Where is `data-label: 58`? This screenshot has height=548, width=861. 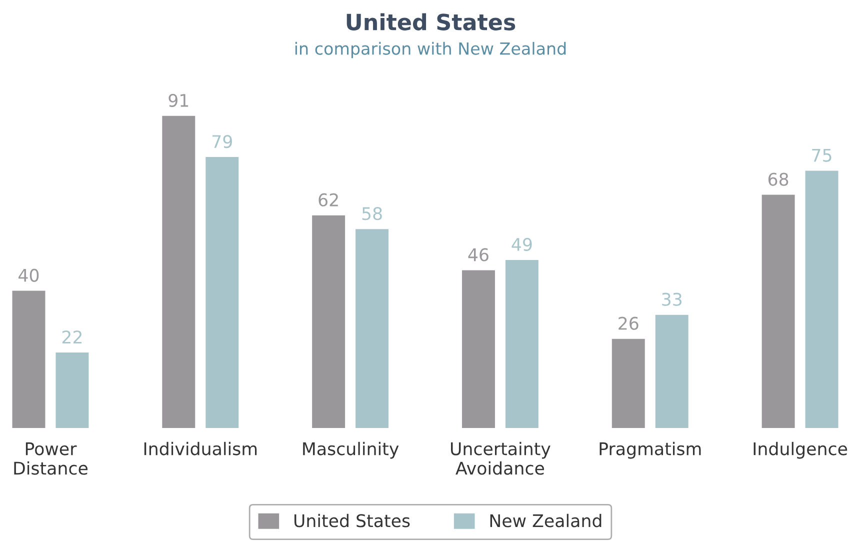 data-label: 58 is located at coordinates (372, 213).